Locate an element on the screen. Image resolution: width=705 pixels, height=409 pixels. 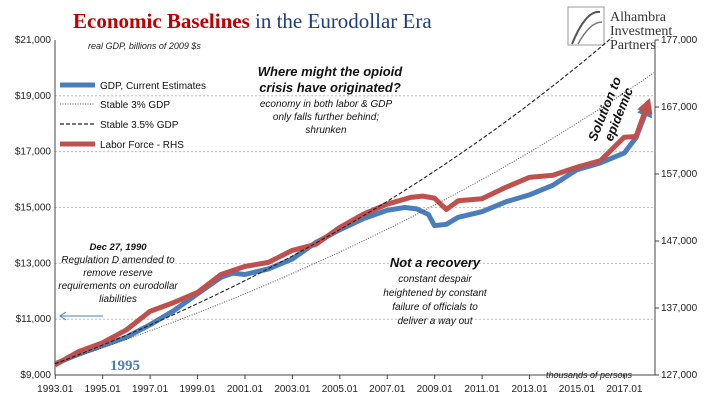
y-left-tick-label: $19,000 is located at coordinates (33, 96).